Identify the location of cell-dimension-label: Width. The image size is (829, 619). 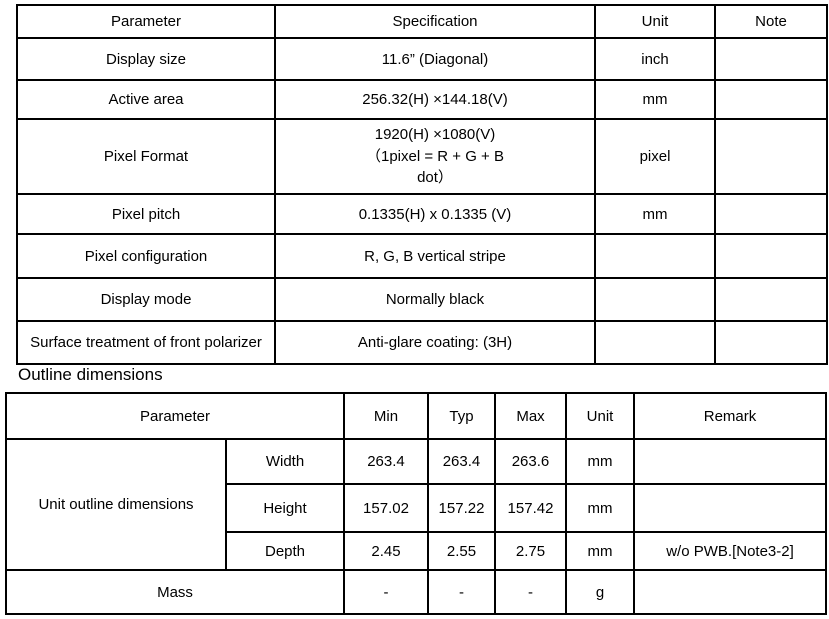
(285, 461).